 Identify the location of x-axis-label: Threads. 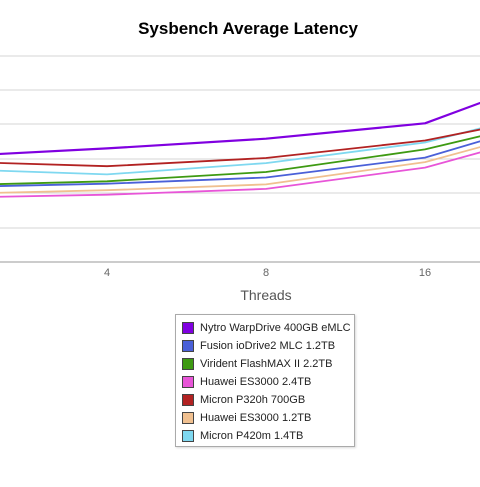
(265, 295).